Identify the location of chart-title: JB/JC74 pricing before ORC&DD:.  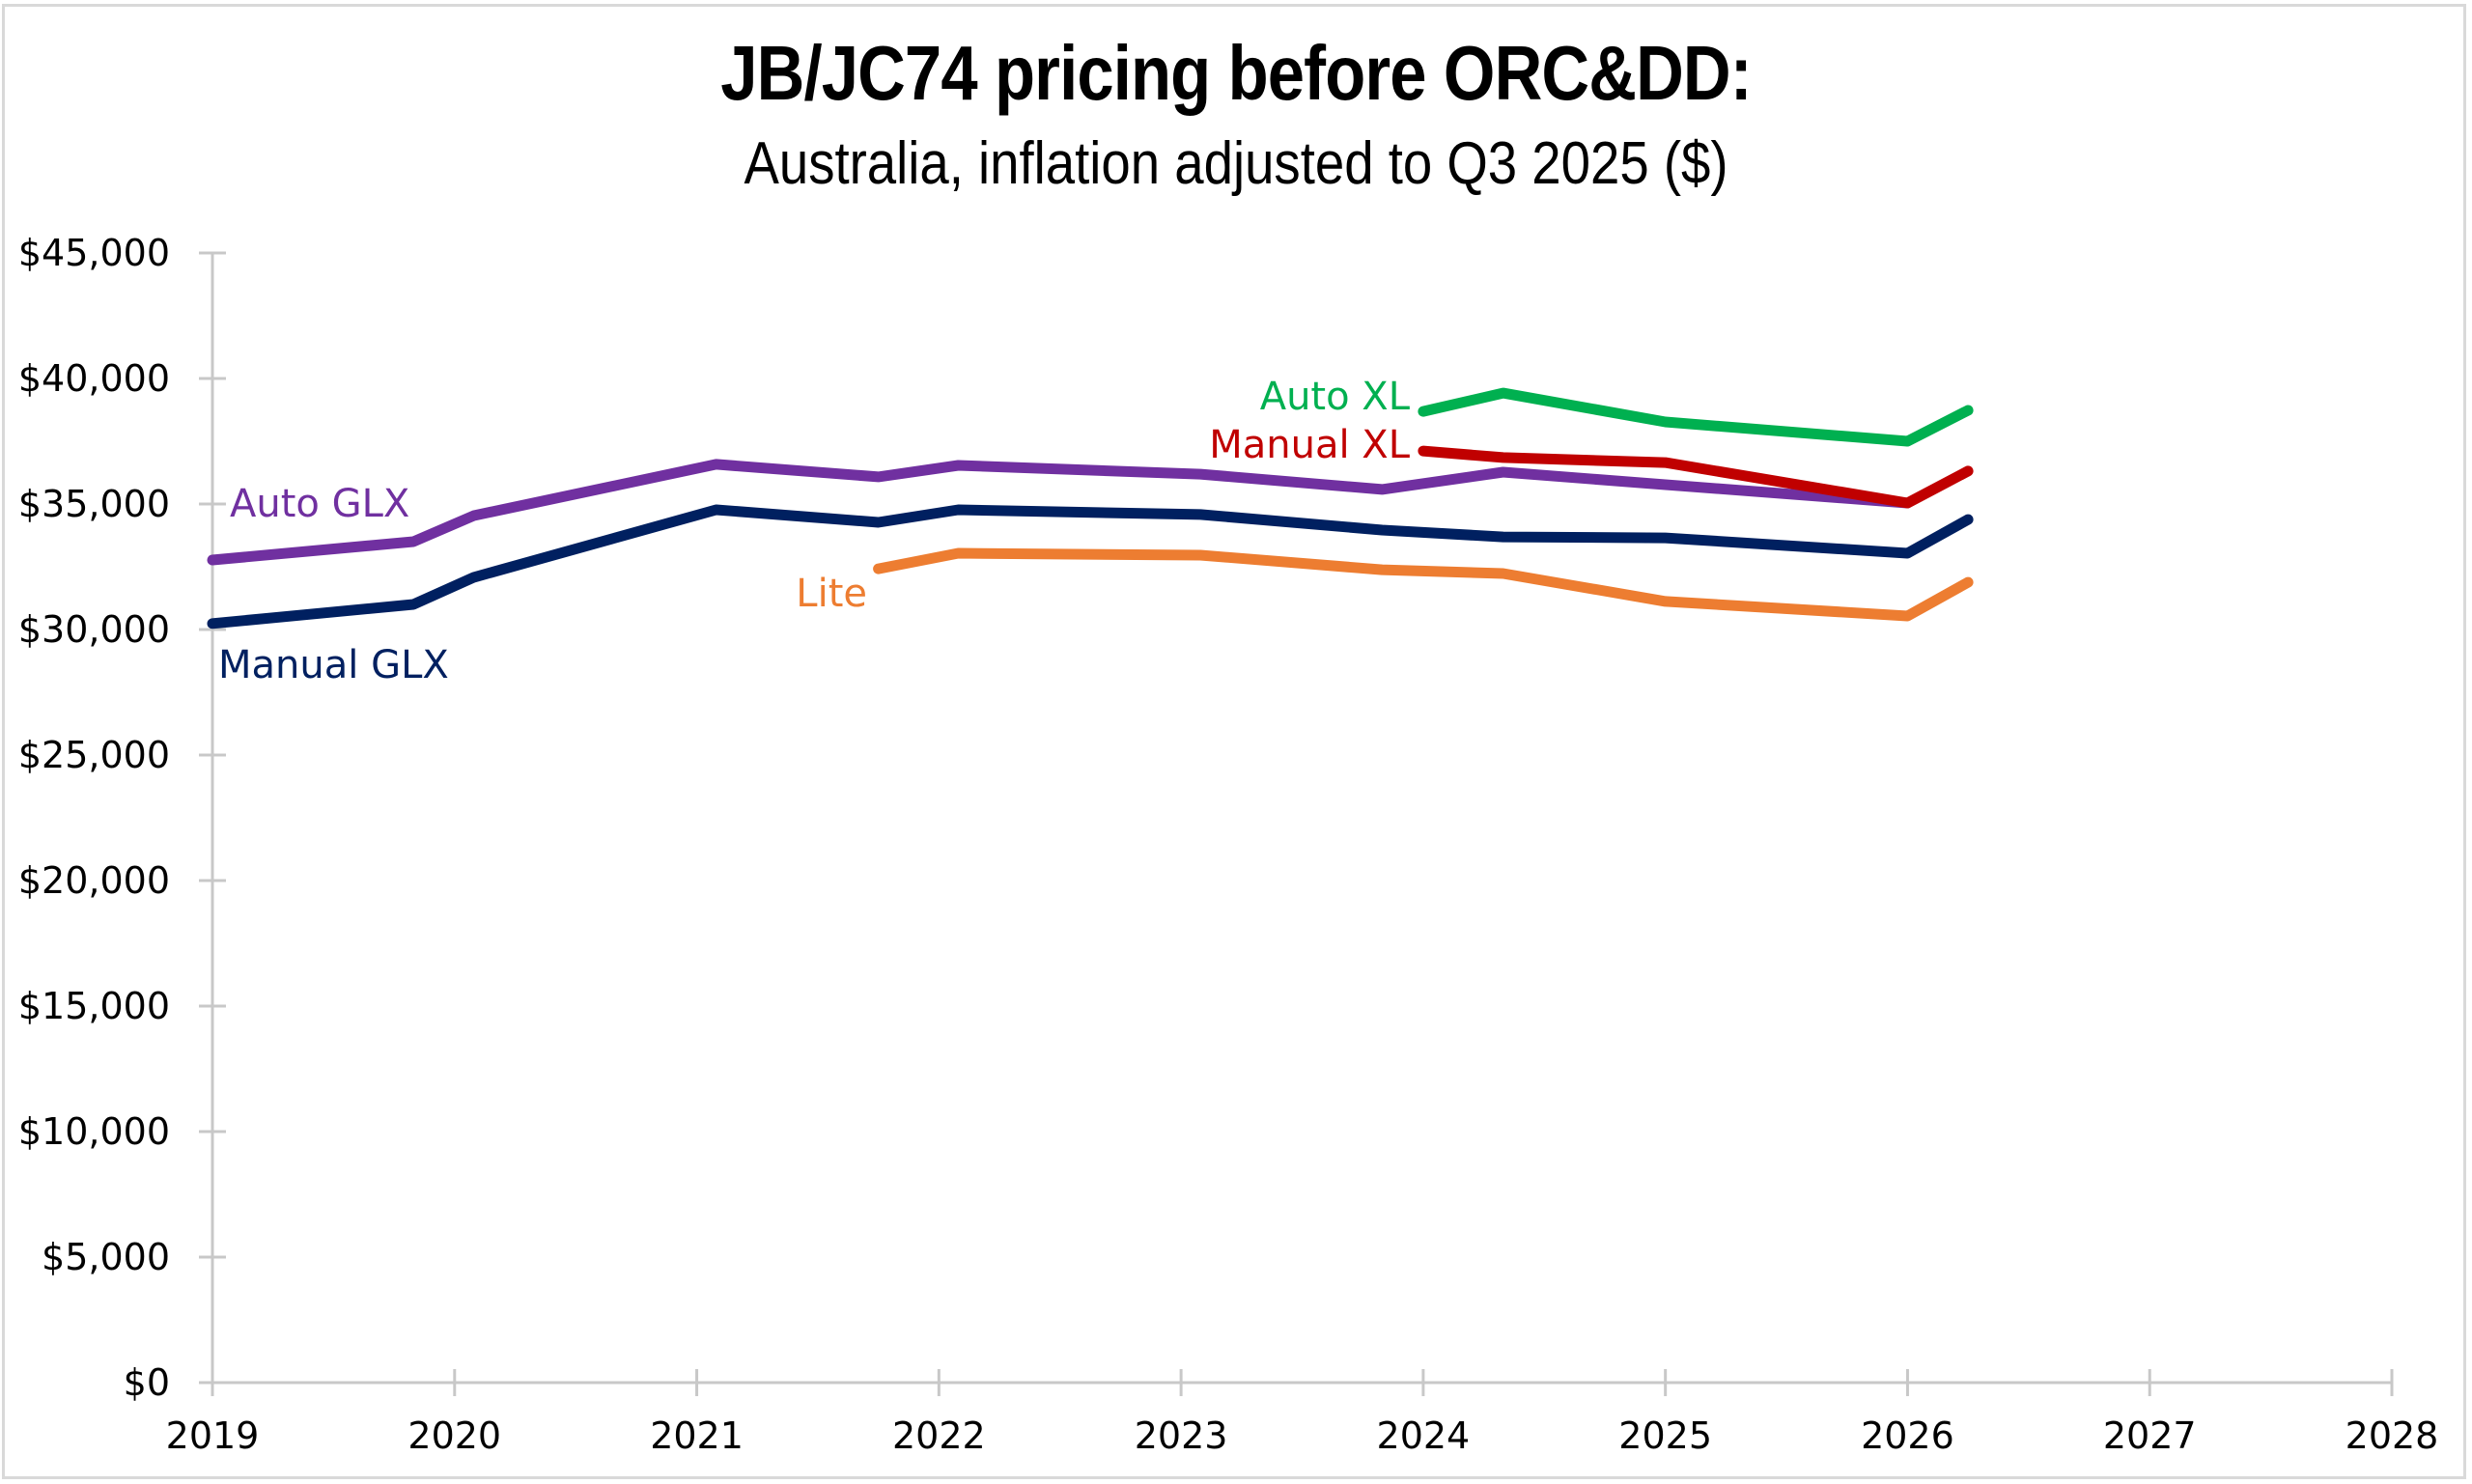
(1236, 73).